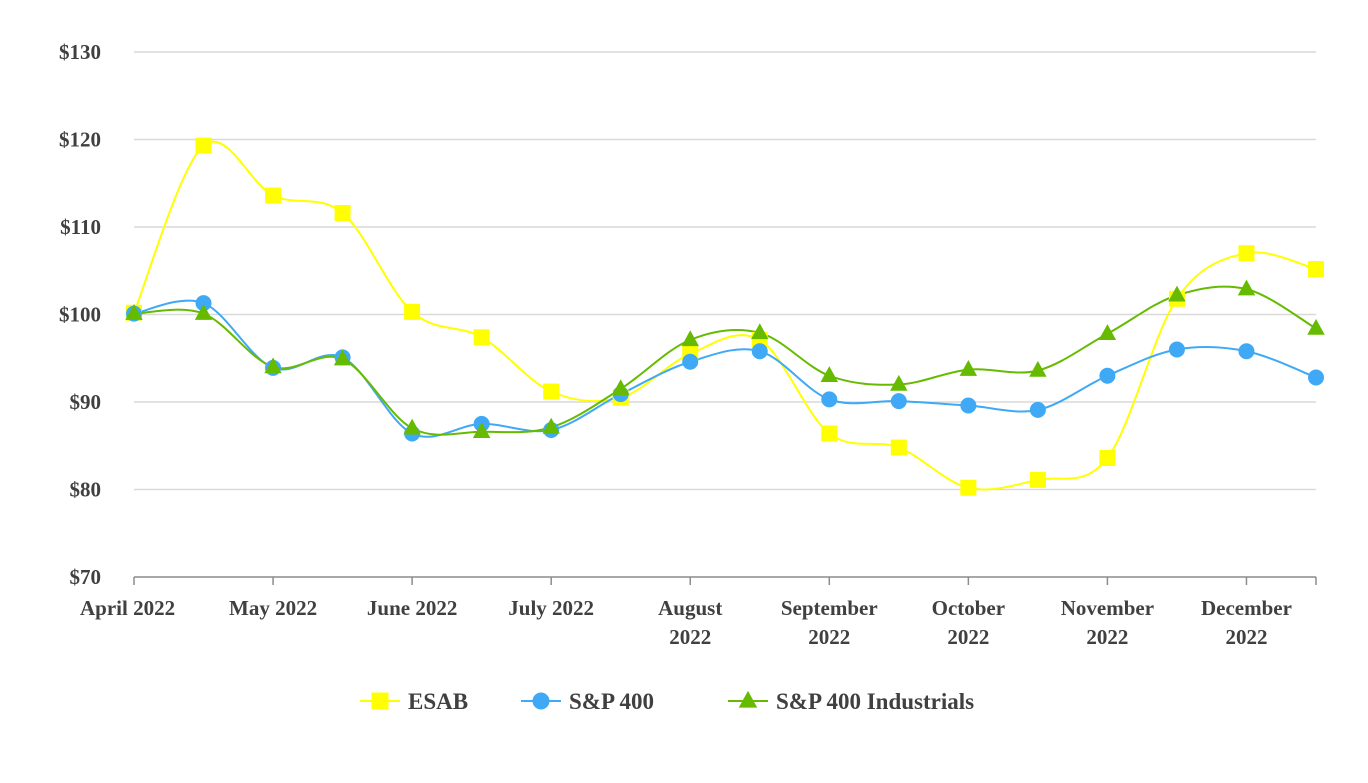  What do you see at coordinates (829, 622) in the screenshot?
I see `x-tick-label: September 2022` at bounding box center [829, 622].